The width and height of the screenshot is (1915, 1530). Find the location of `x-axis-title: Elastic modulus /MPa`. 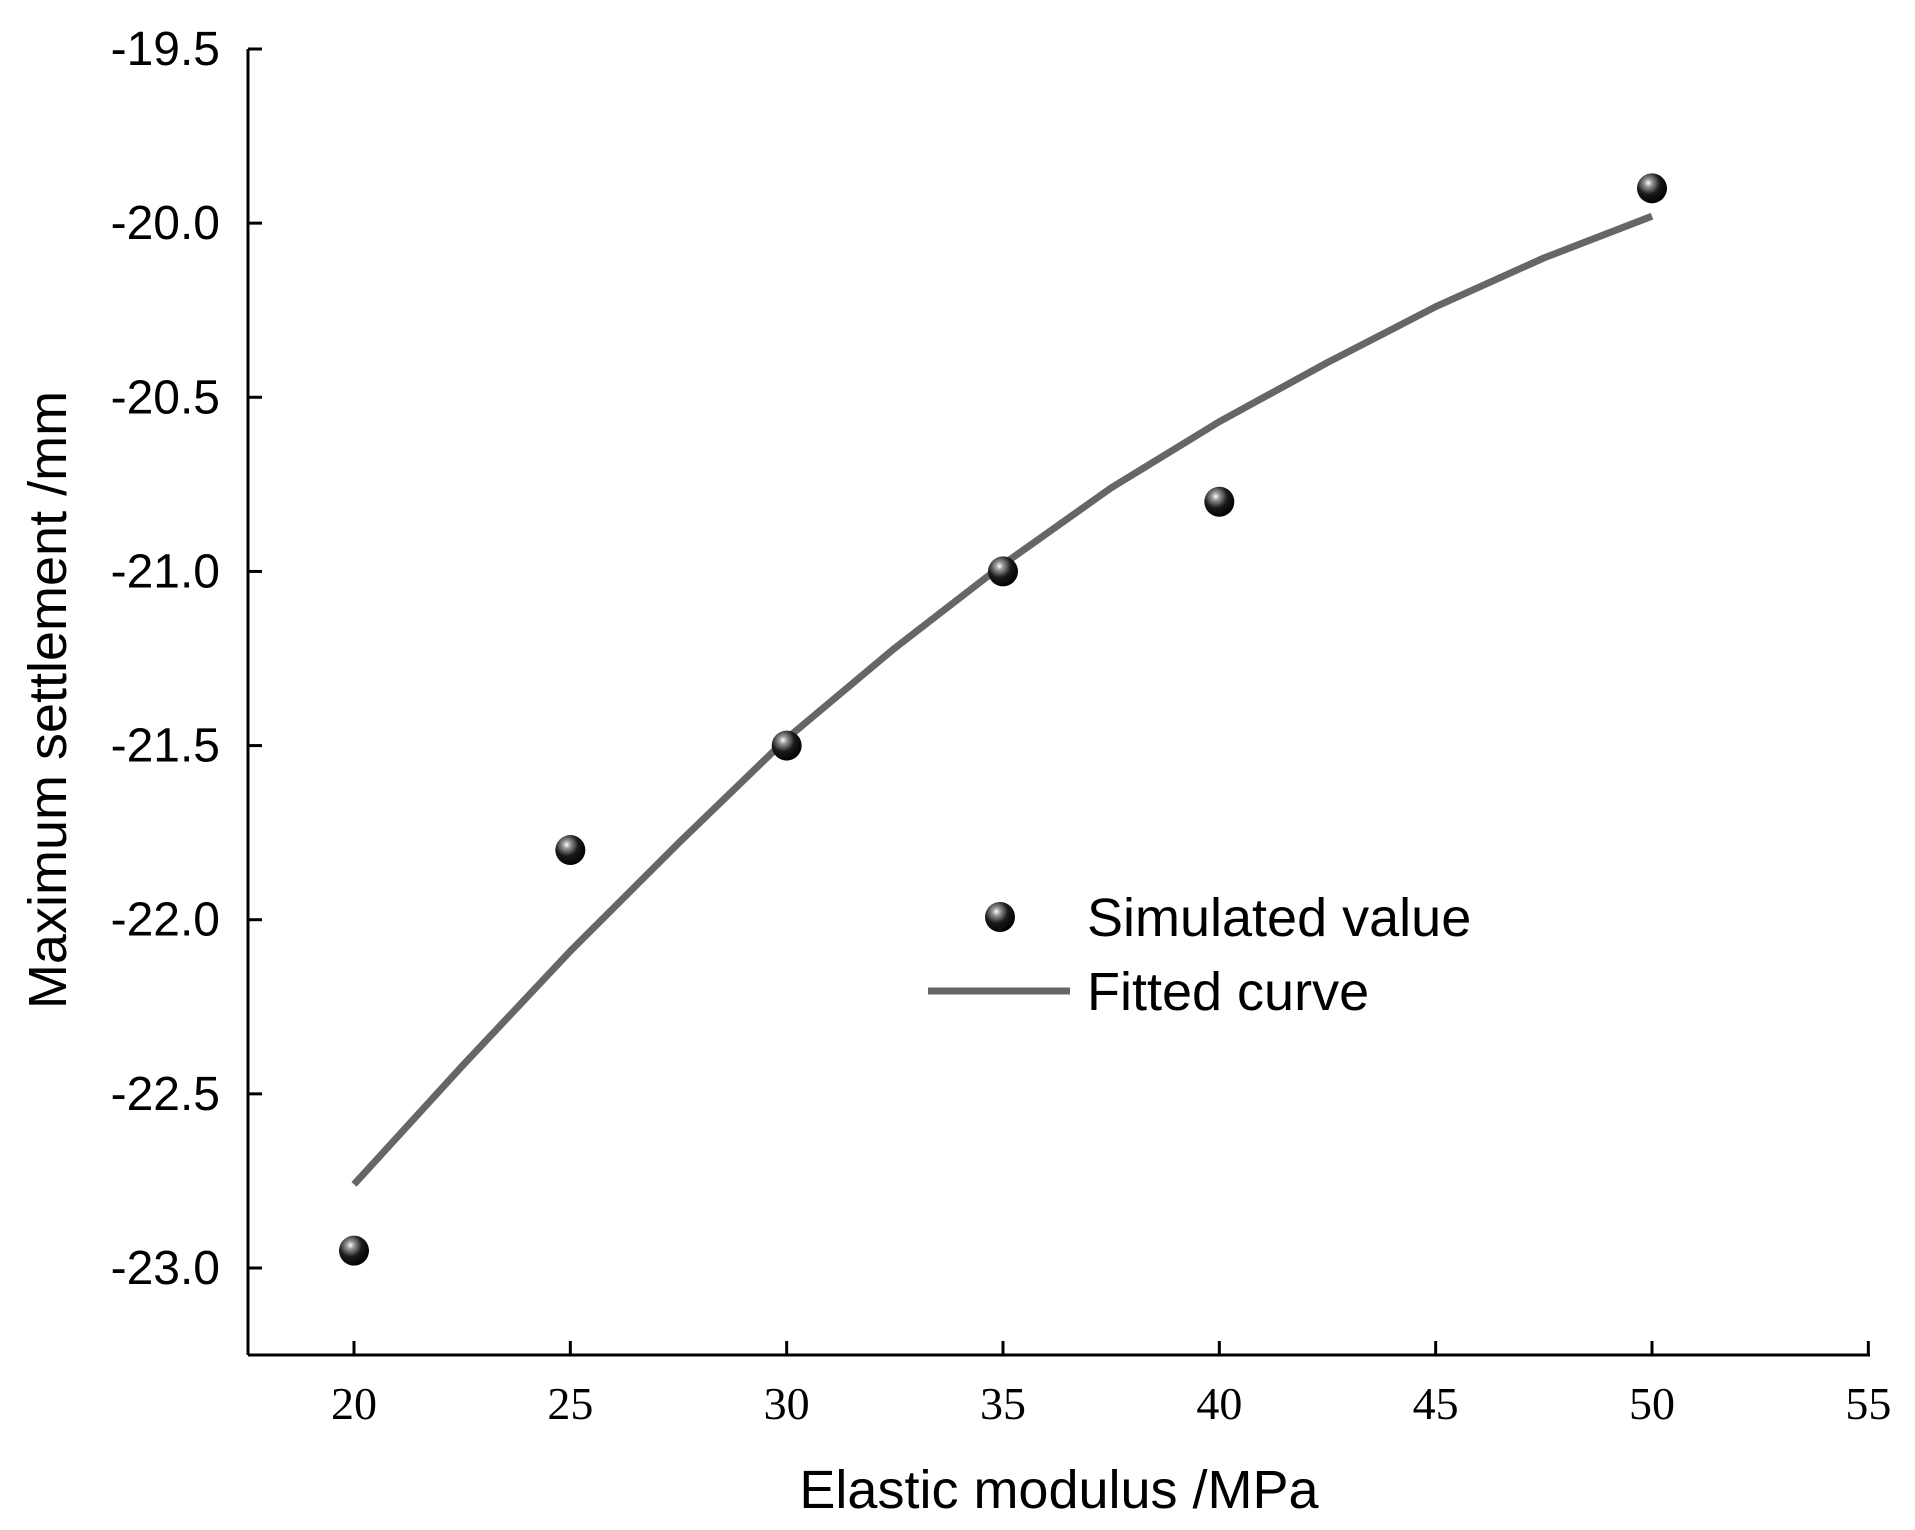

x-axis-title: Elastic modulus /MPa is located at coordinates (1059, 1490).